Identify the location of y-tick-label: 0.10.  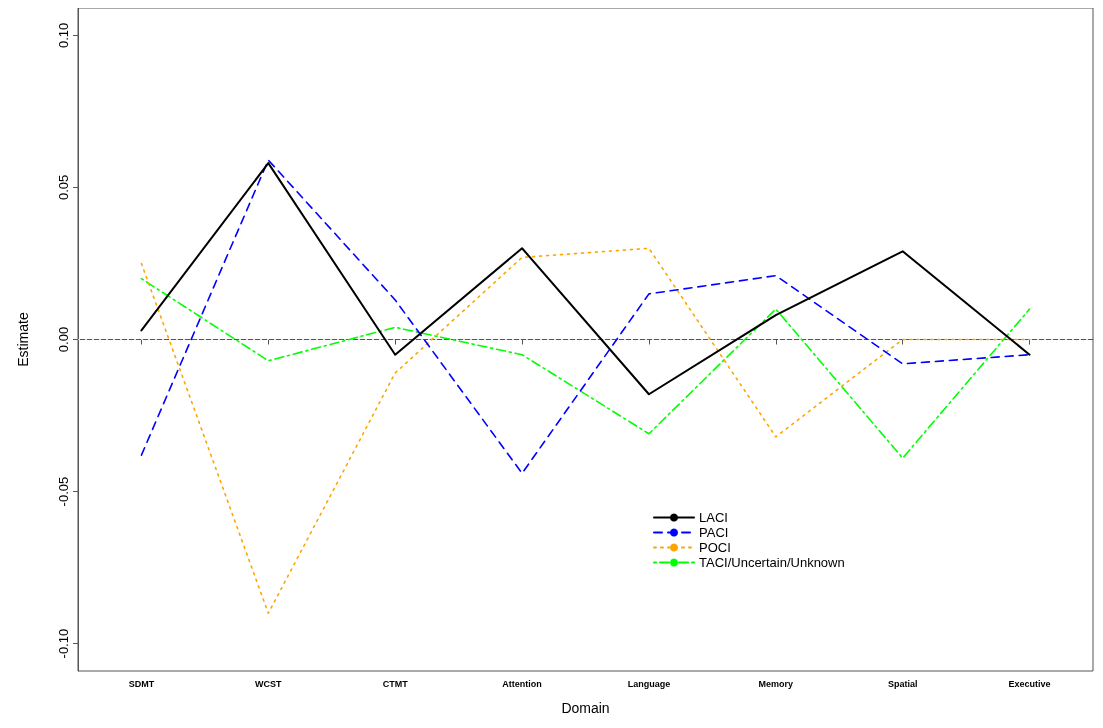
(63, 35).